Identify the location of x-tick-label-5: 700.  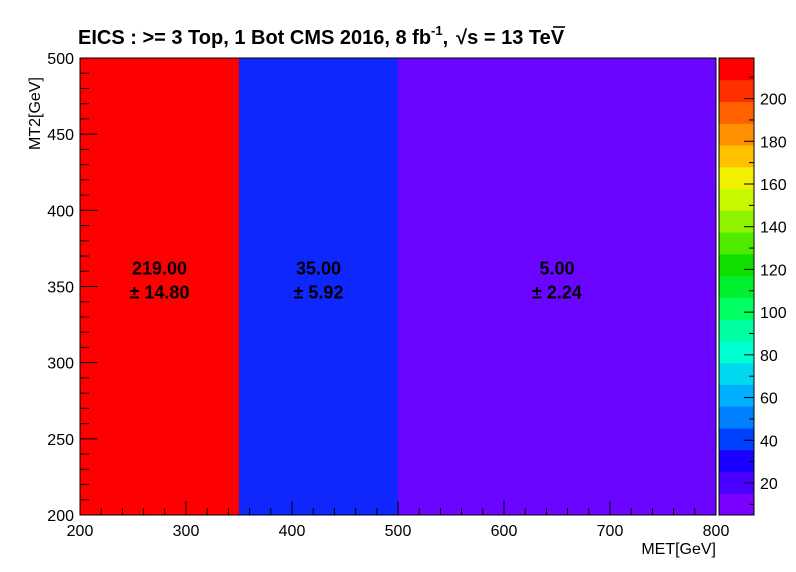
(610, 531).